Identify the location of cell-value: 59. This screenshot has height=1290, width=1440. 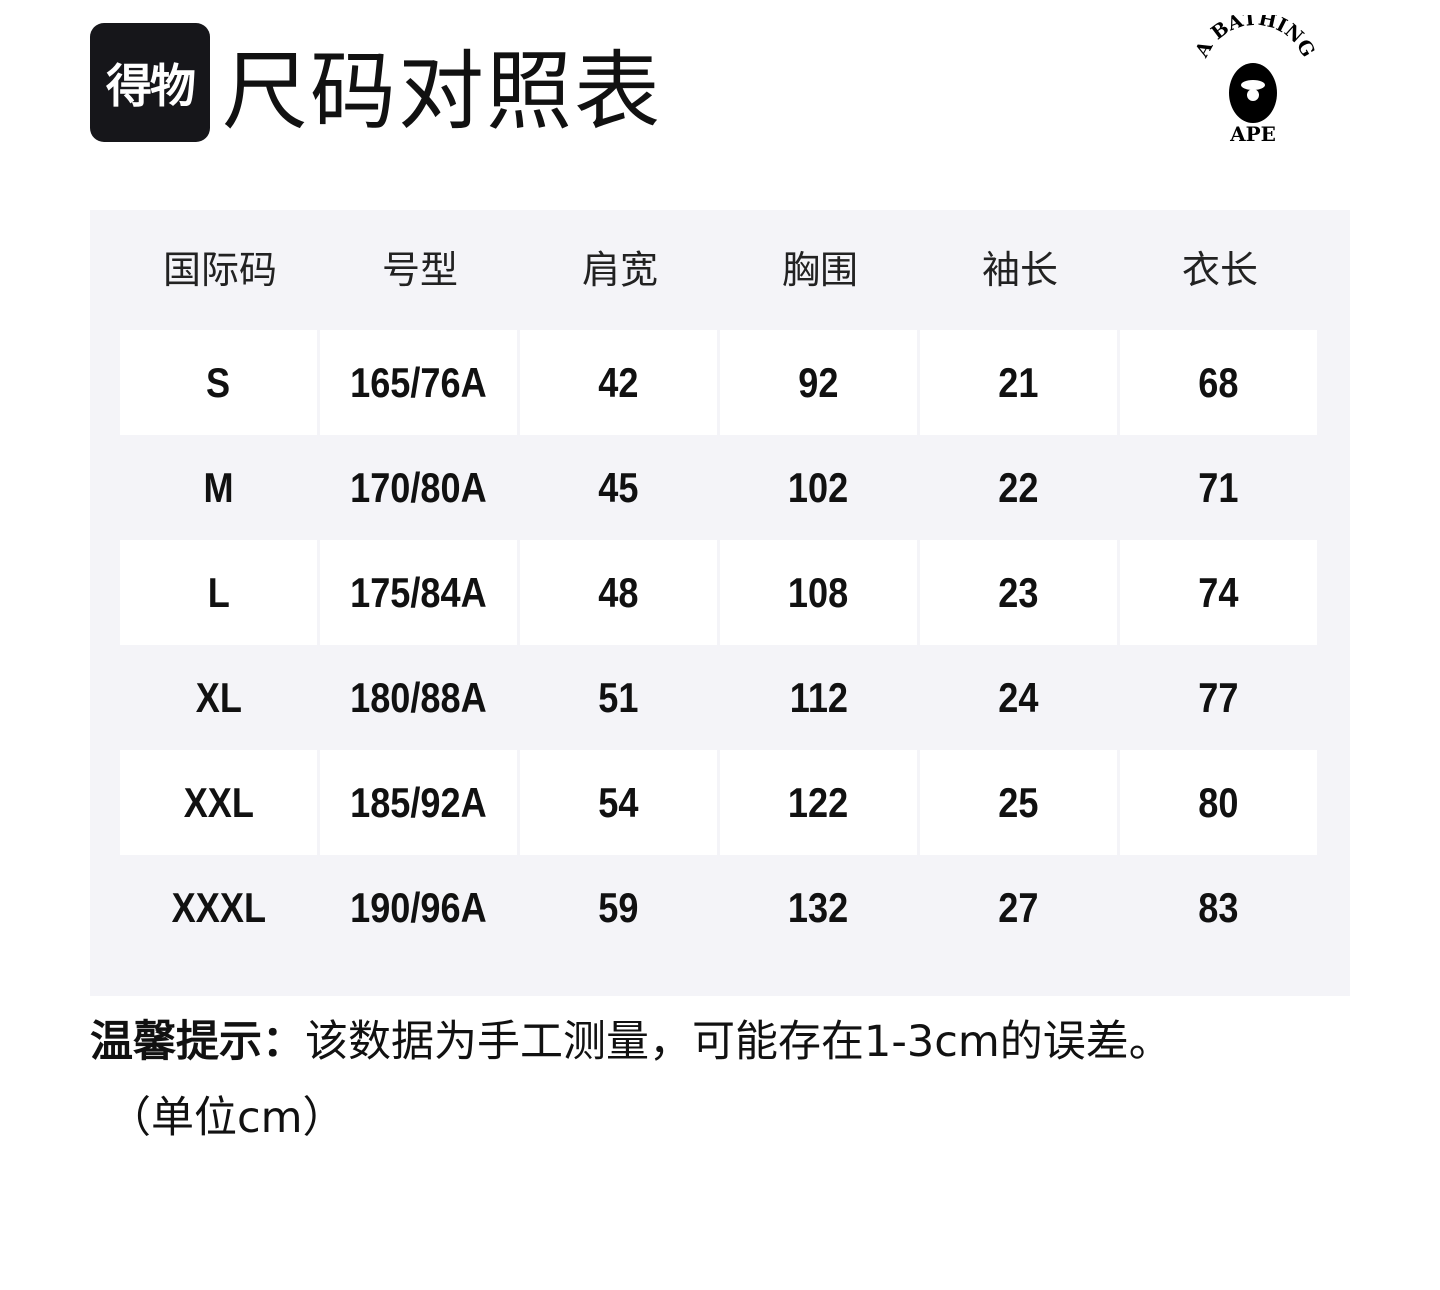
(618, 907).